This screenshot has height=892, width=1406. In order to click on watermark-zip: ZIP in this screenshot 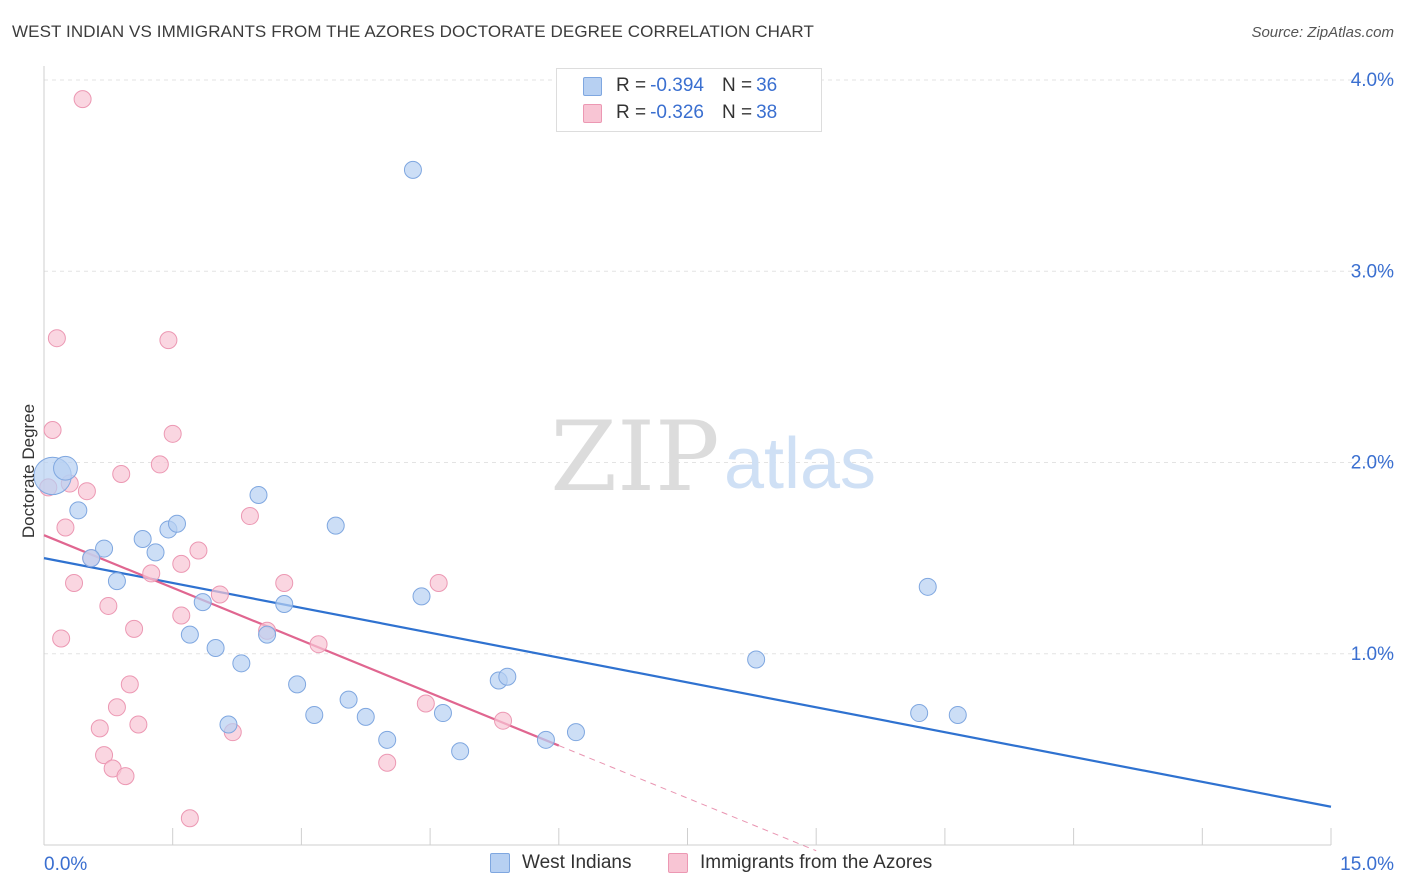, I will do `click(634, 457)`.